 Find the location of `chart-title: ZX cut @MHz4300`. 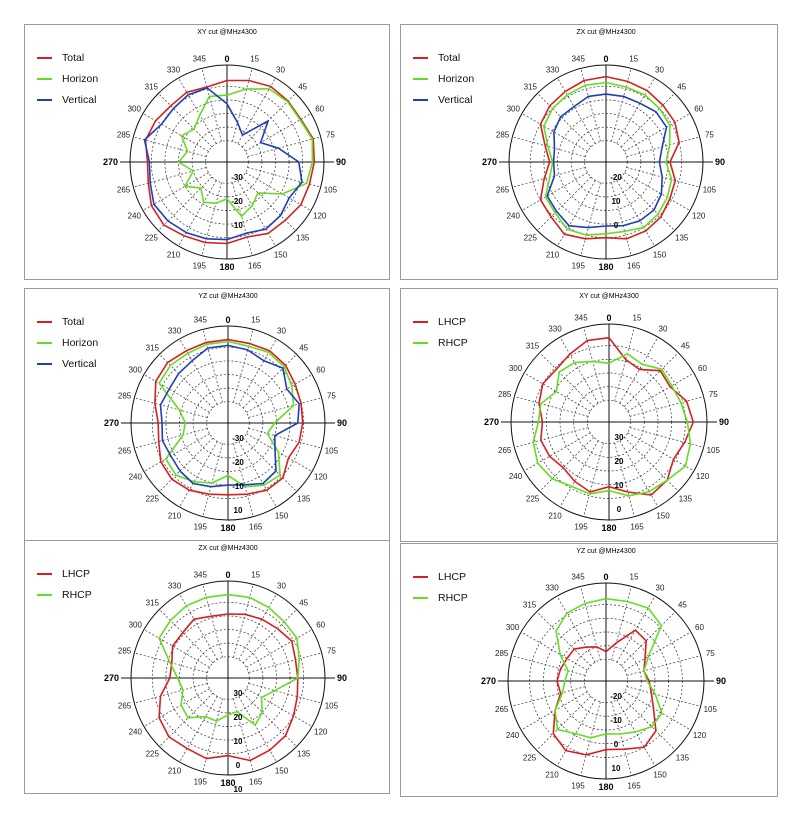

chart-title: ZX cut @MHz4300 is located at coordinates (227, 548).